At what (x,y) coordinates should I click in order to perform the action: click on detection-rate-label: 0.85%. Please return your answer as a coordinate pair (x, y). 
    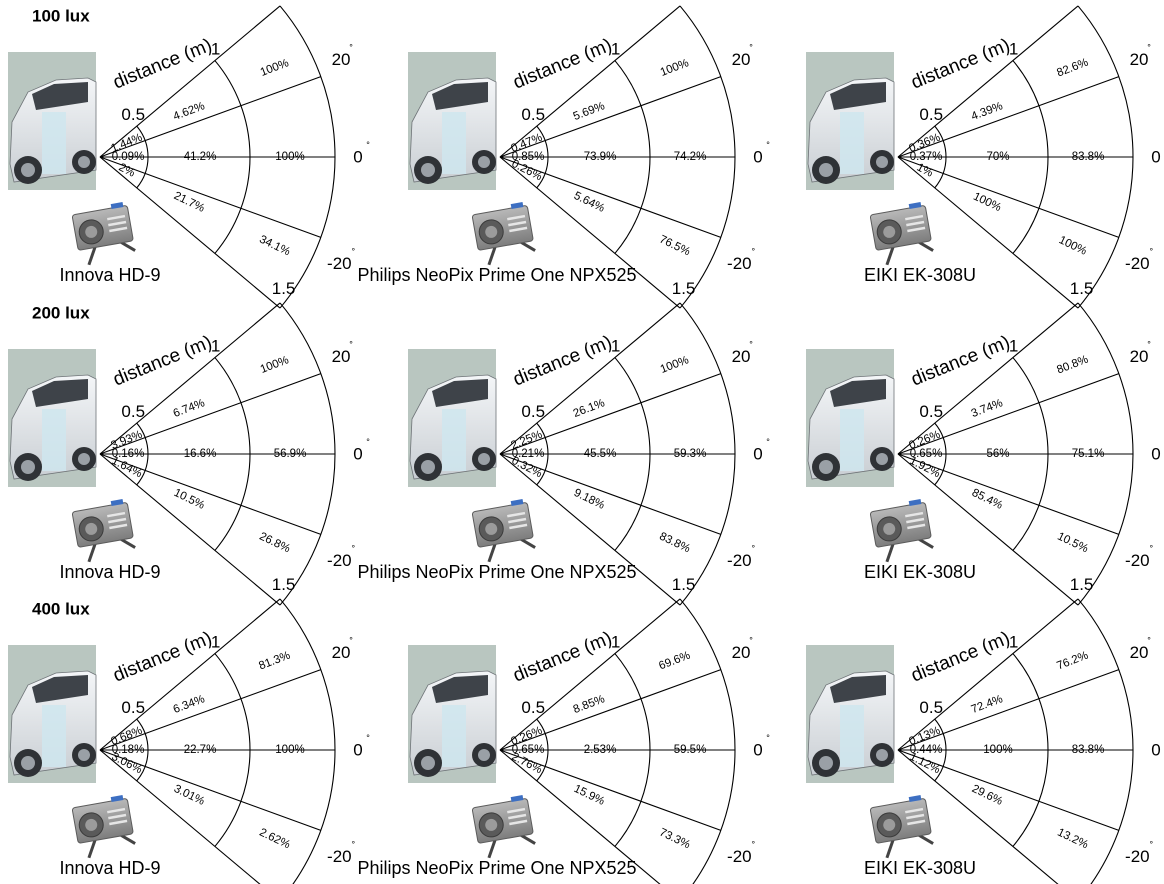
    Looking at the image, I should click on (528, 157).